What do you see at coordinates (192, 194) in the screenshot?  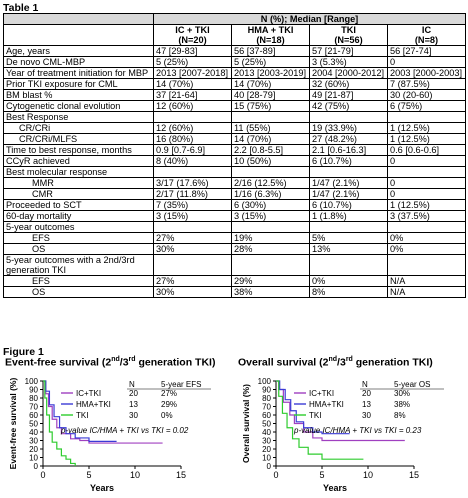 I see `table-cell: 2/17 (11.8%)` at bounding box center [192, 194].